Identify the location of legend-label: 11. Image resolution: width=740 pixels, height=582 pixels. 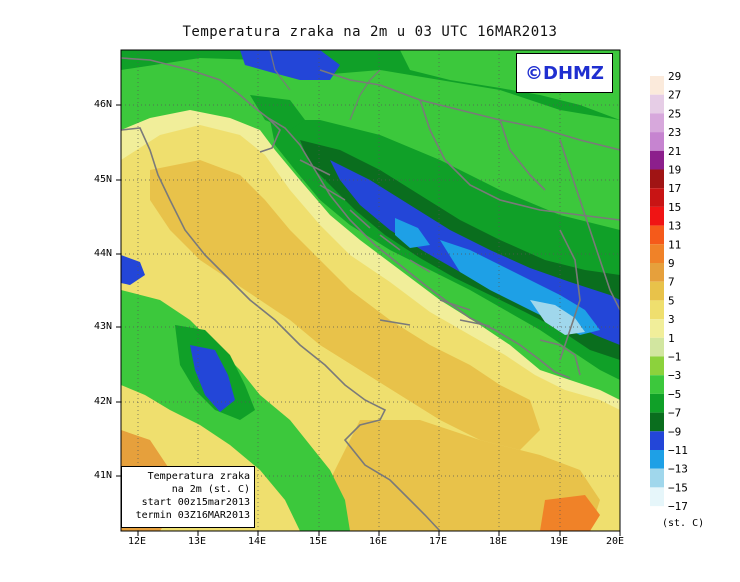
(674, 244).